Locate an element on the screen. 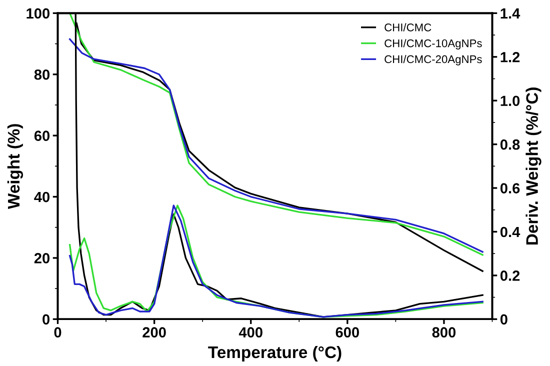 The width and height of the screenshot is (550, 366). x-tick-label: 200 is located at coordinates (154, 332).